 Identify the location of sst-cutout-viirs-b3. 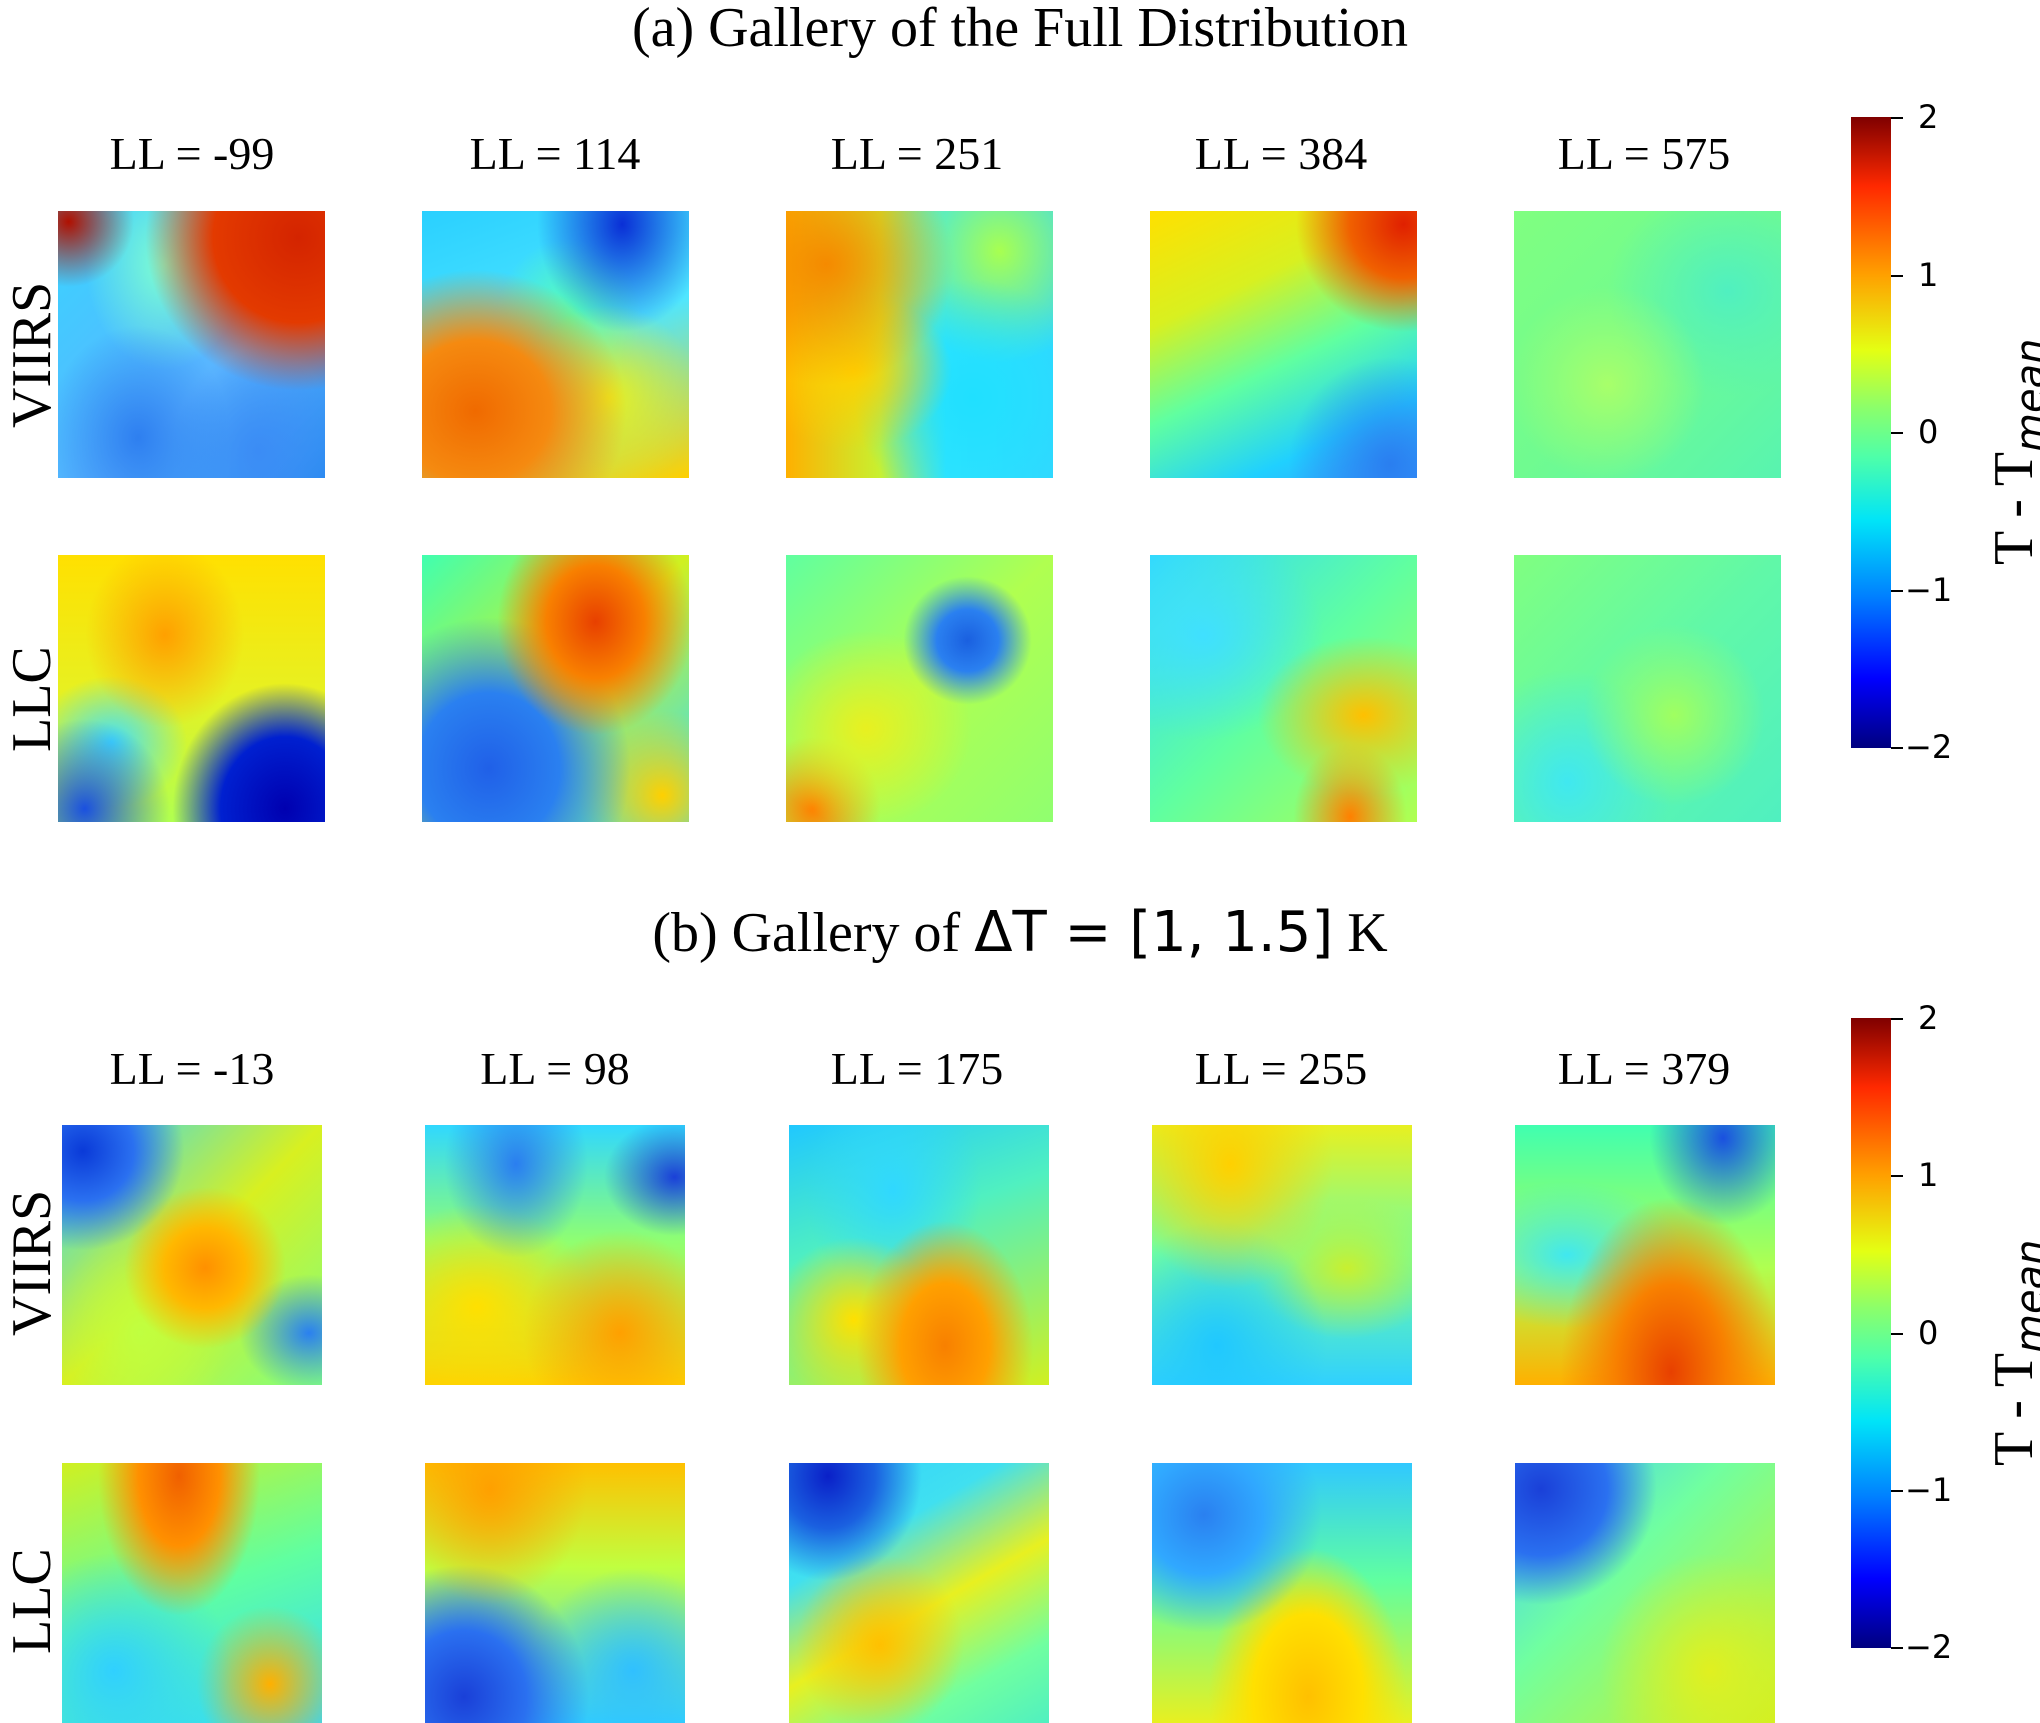
(919, 1255).